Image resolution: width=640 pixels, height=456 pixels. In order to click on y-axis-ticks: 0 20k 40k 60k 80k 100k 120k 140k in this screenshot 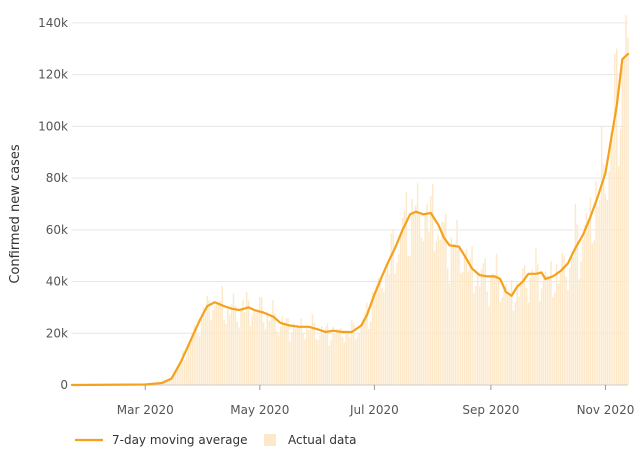, I will do `click(53, 204)`.